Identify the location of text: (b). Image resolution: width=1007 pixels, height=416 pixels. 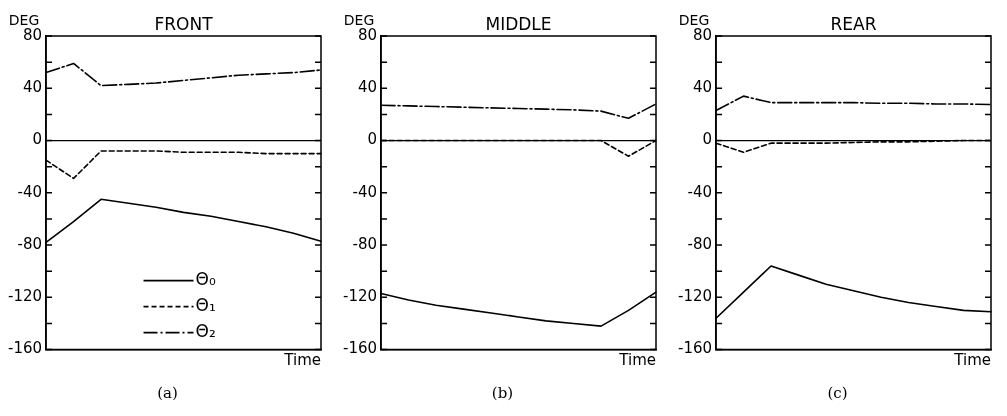
(502, 393).